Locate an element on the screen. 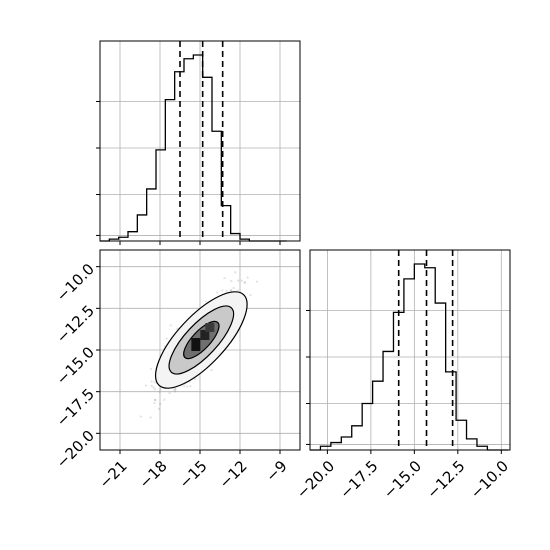 The height and width of the screenshot is (550, 550). x-tick-label-4: −9 is located at coordinates (276, 471).